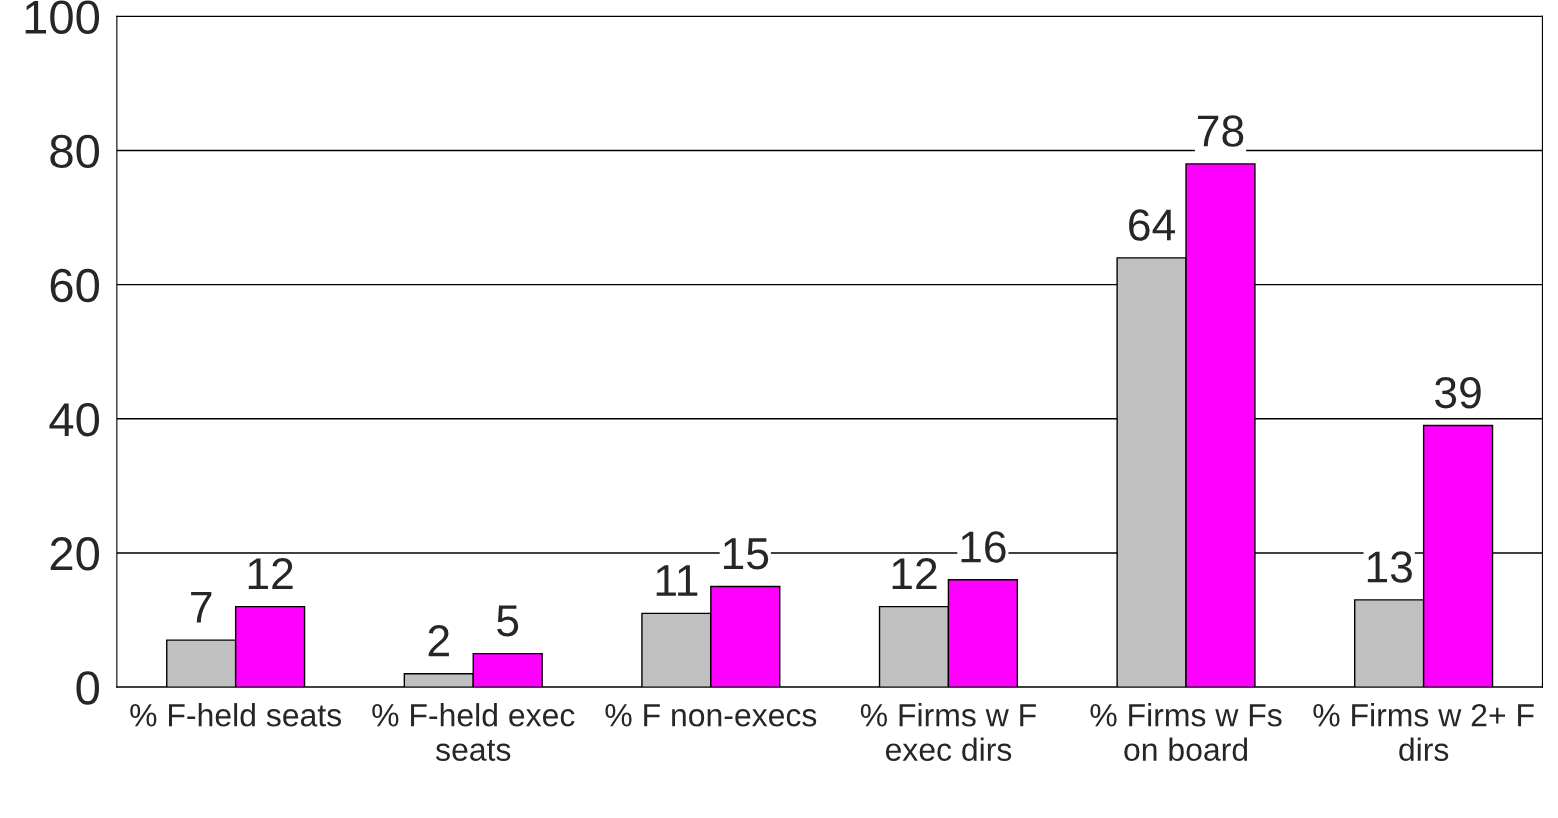 Image resolution: width=1558 pixels, height=818 pixels. What do you see at coordinates (948, 732) in the screenshot?
I see `x-tick-label: % Firms w F exec dirs` at bounding box center [948, 732].